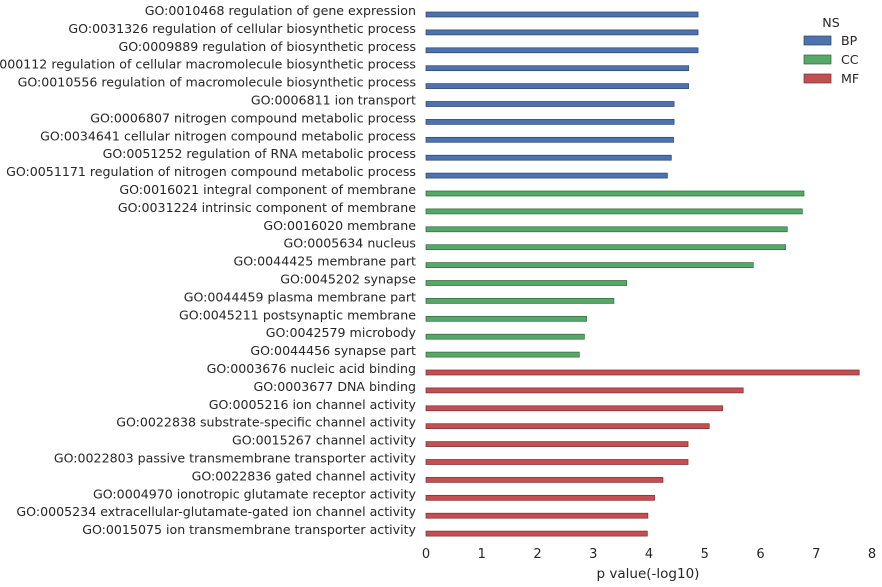 This screenshot has height=587, width=882. Describe the element at coordinates (872, 554) in the screenshot. I see `x-tick-label: 8` at that location.